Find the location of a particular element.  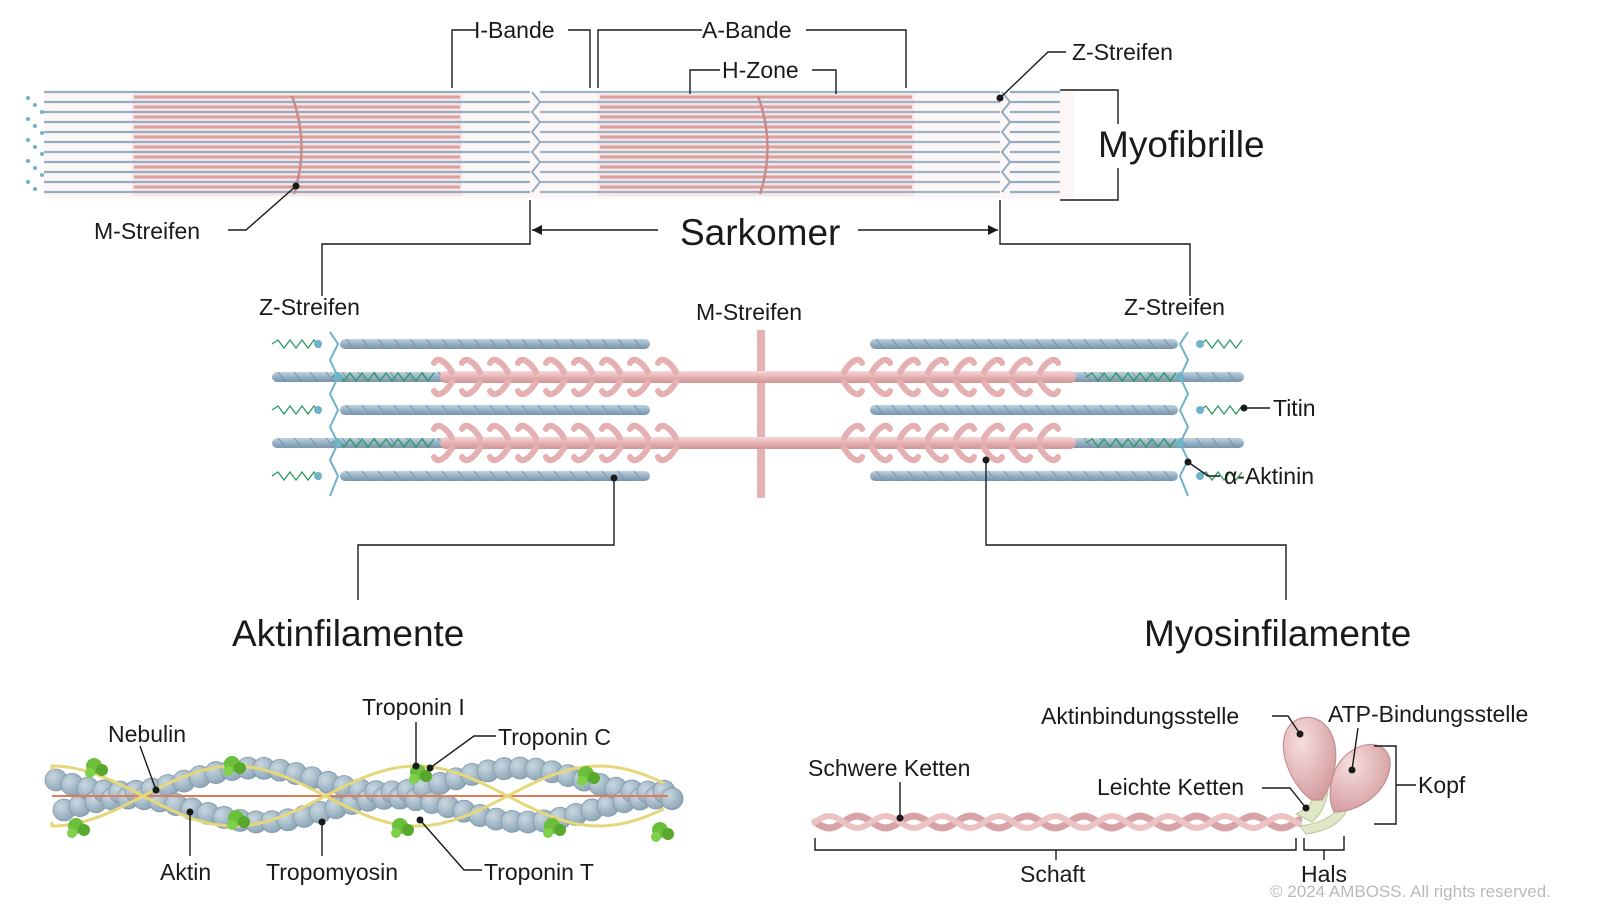

troponin-c-label: Troponin C is located at coordinates (554, 737).